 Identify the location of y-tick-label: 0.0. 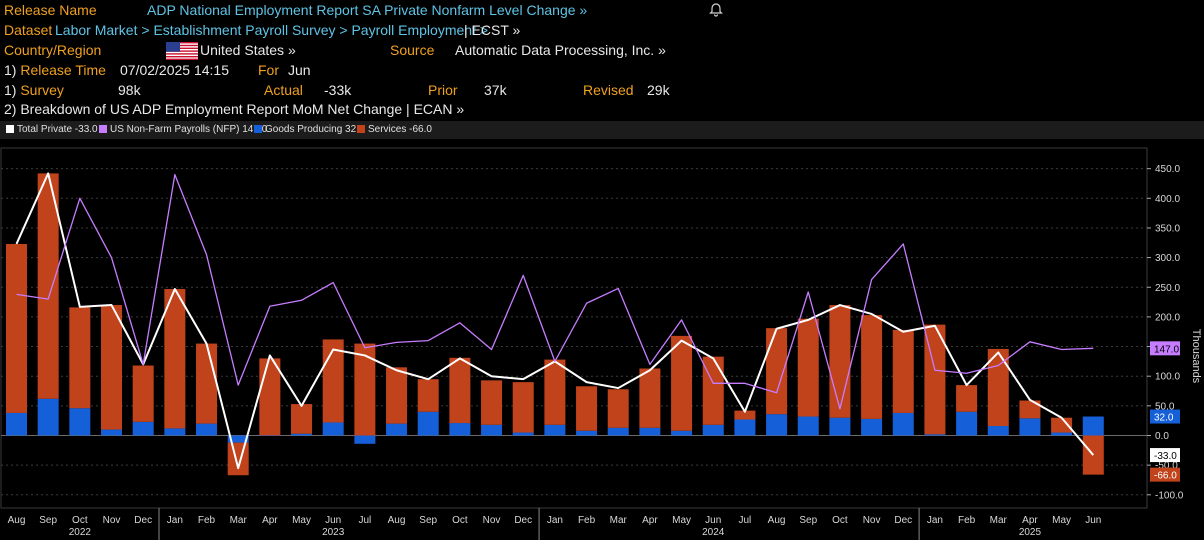
(1162, 436).